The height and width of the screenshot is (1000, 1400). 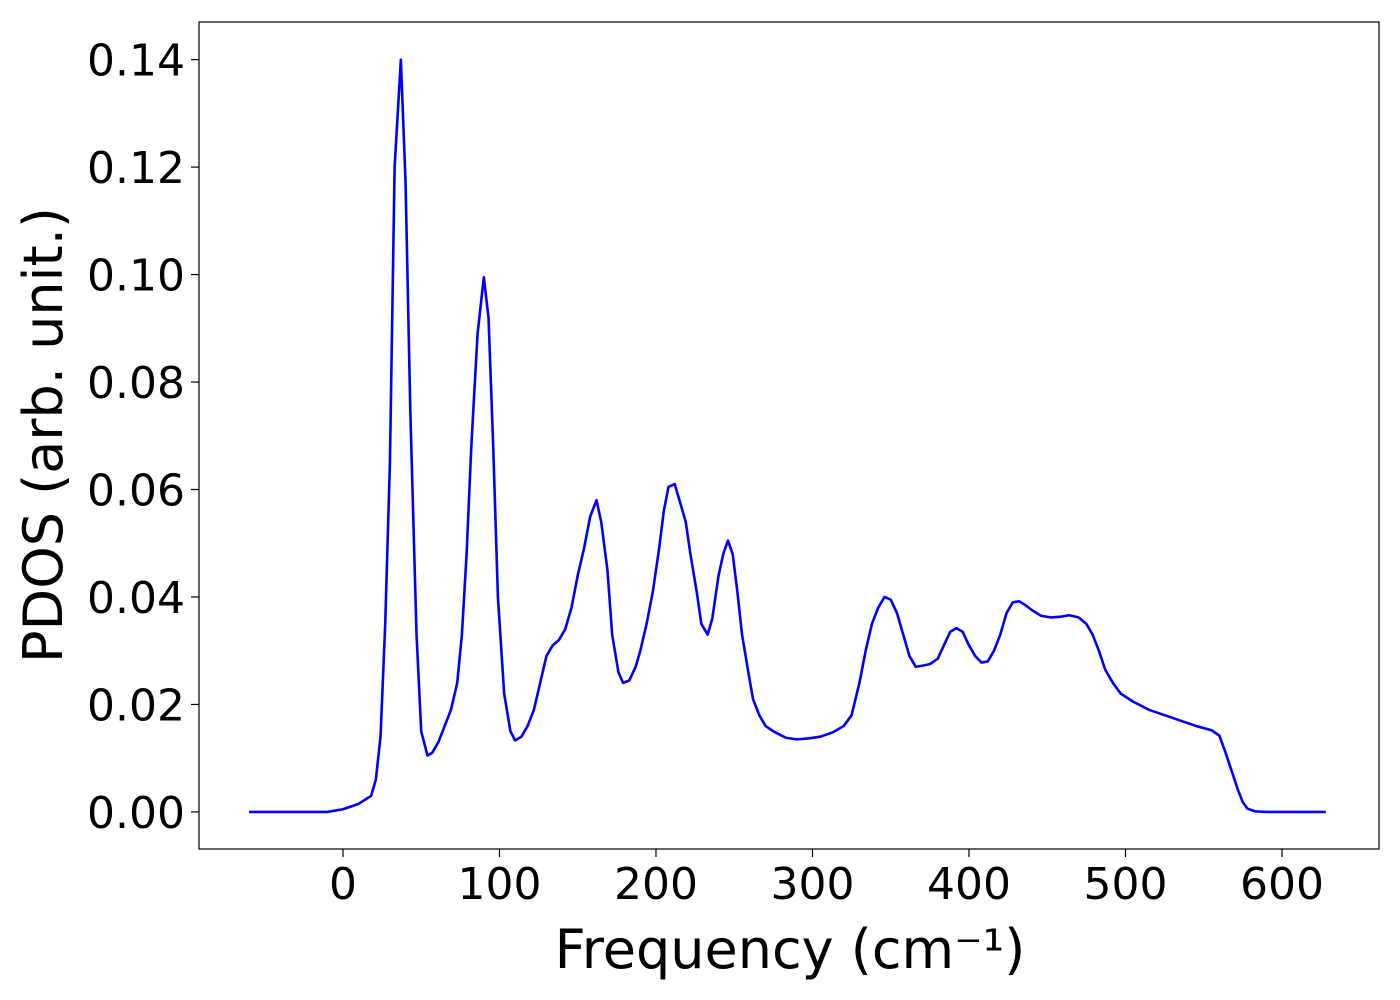 I want to click on y-tick-label: 0.10, so click(x=136, y=276).